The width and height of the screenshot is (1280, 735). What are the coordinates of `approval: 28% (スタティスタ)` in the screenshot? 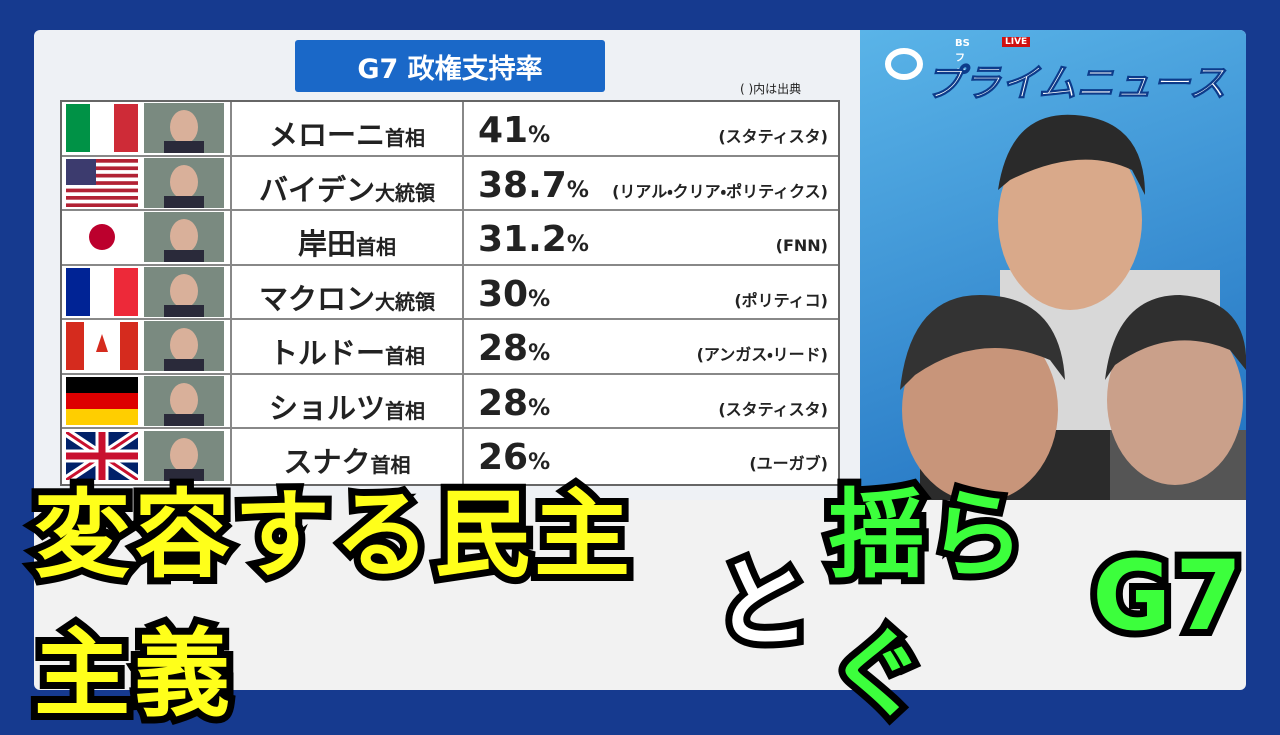 It's located at (651, 401).